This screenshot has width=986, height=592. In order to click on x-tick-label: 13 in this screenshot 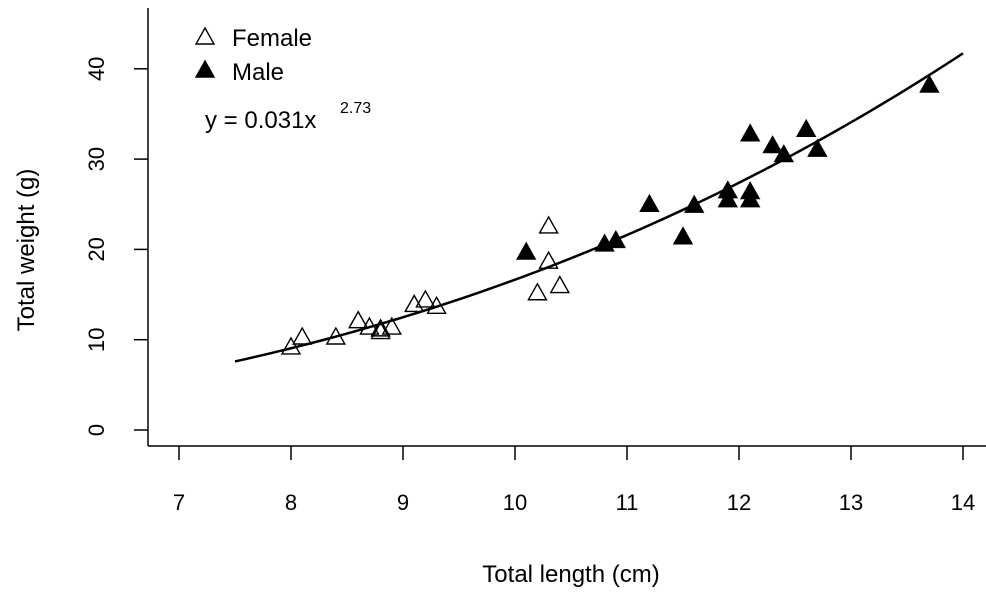, I will do `click(851, 502)`.